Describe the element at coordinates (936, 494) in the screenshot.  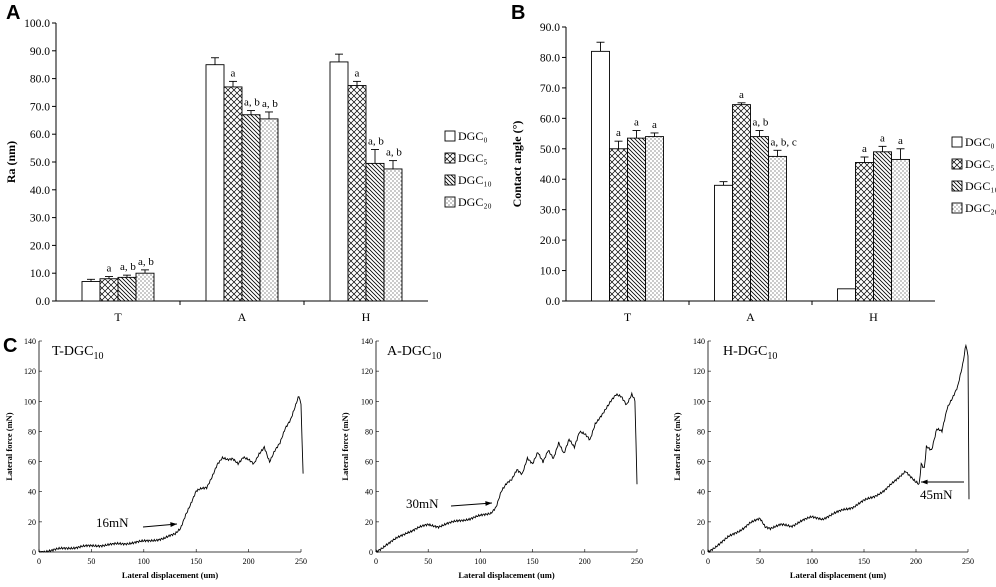
I see `force-annotation: 45mN` at that location.